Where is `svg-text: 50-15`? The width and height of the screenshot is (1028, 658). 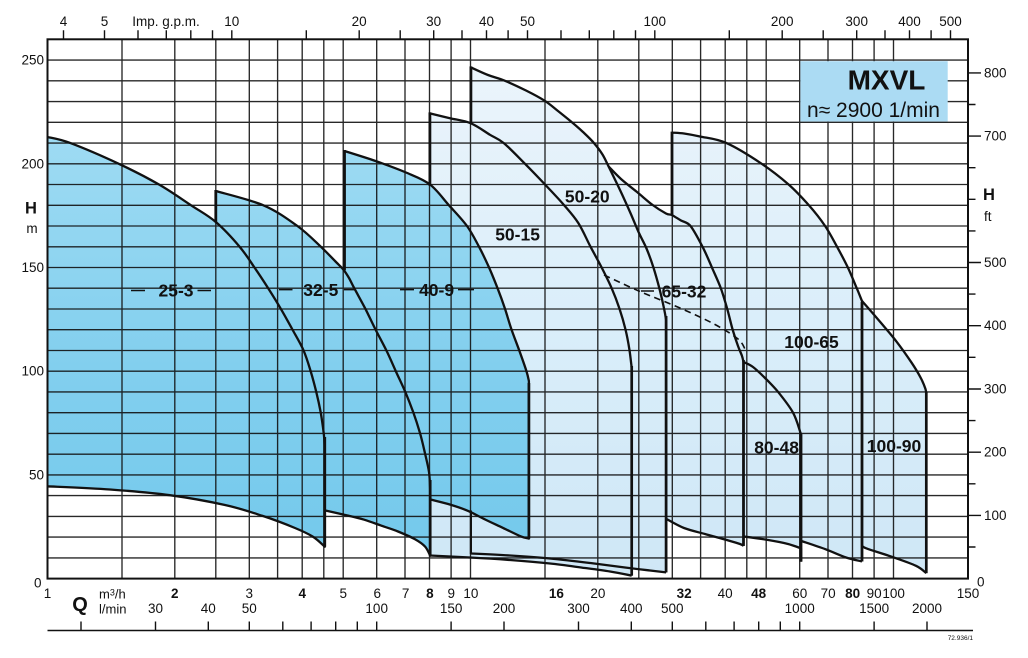 svg-text: 50-15 is located at coordinates (517, 235).